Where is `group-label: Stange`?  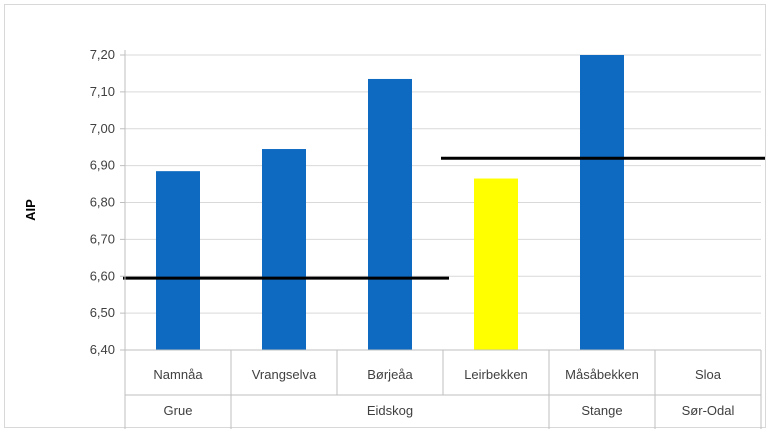 group-label: Stange is located at coordinates (601, 410).